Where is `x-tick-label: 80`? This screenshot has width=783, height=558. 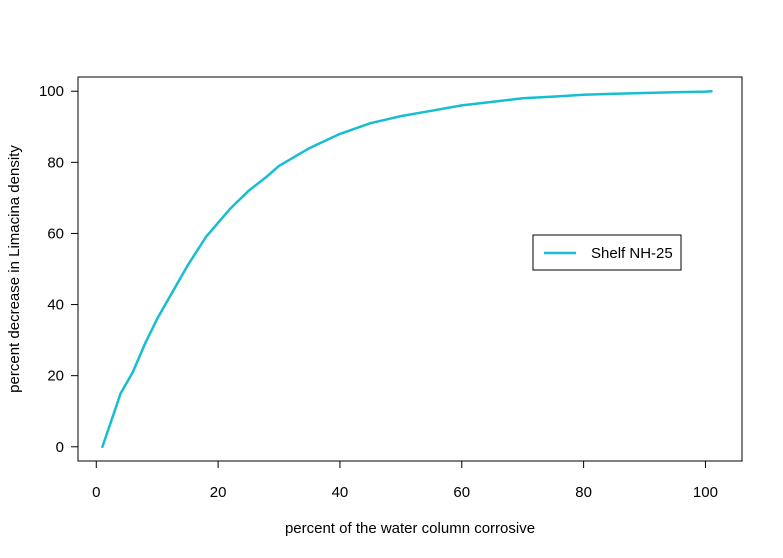
x-tick-label: 80 is located at coordinates (583, 492).